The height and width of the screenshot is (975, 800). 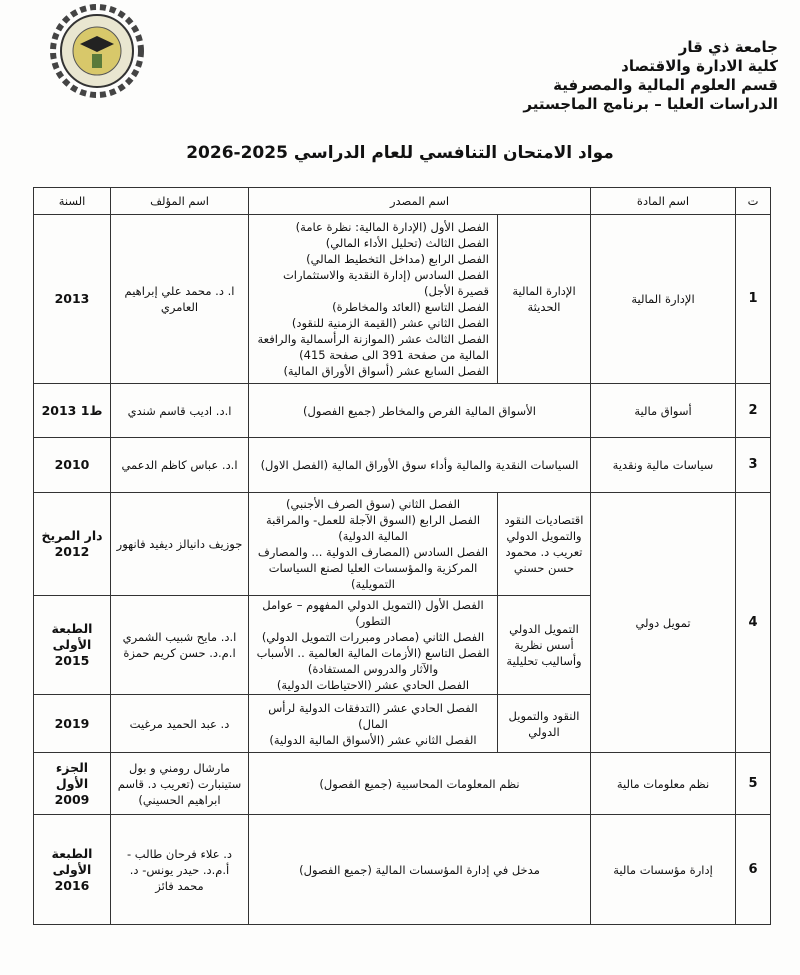 I want to click on subject-cell: إدارة مؤسسات مالية, so click(x=663, y=869).